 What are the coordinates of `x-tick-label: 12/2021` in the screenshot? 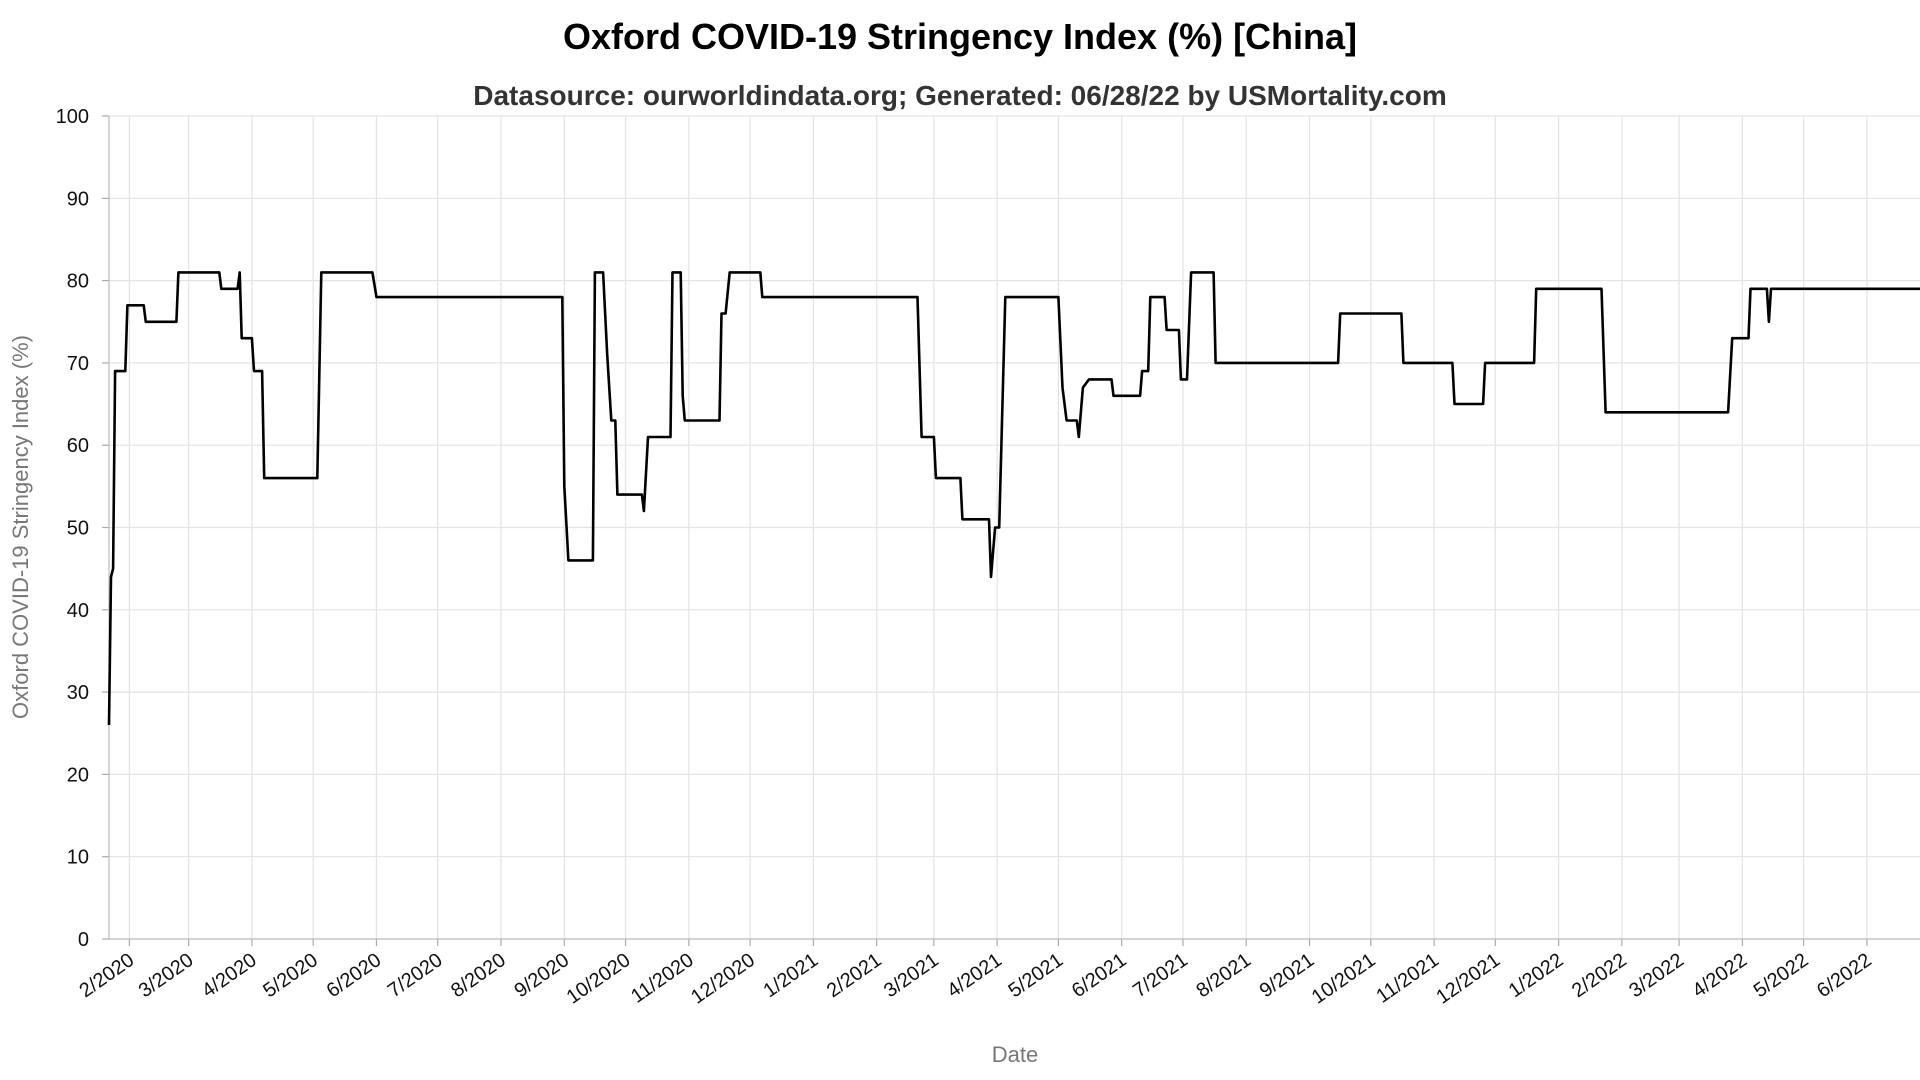 It's located at (1468, 978).